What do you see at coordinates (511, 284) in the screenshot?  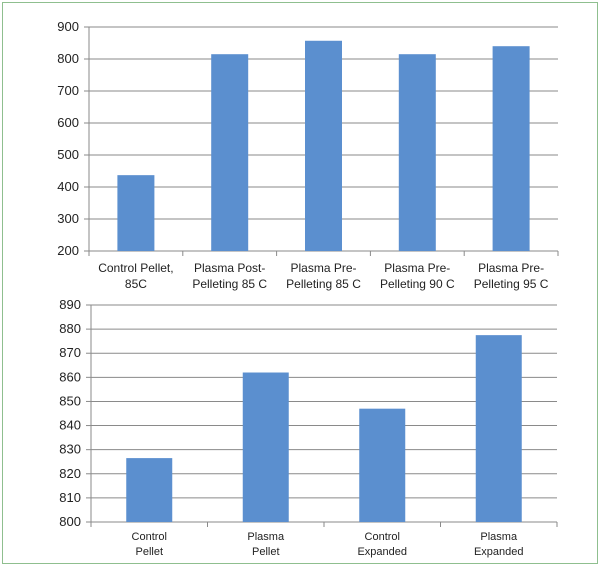 I see `x-tick-label: Pelleting 95 C` at bounding box center [511, 284].